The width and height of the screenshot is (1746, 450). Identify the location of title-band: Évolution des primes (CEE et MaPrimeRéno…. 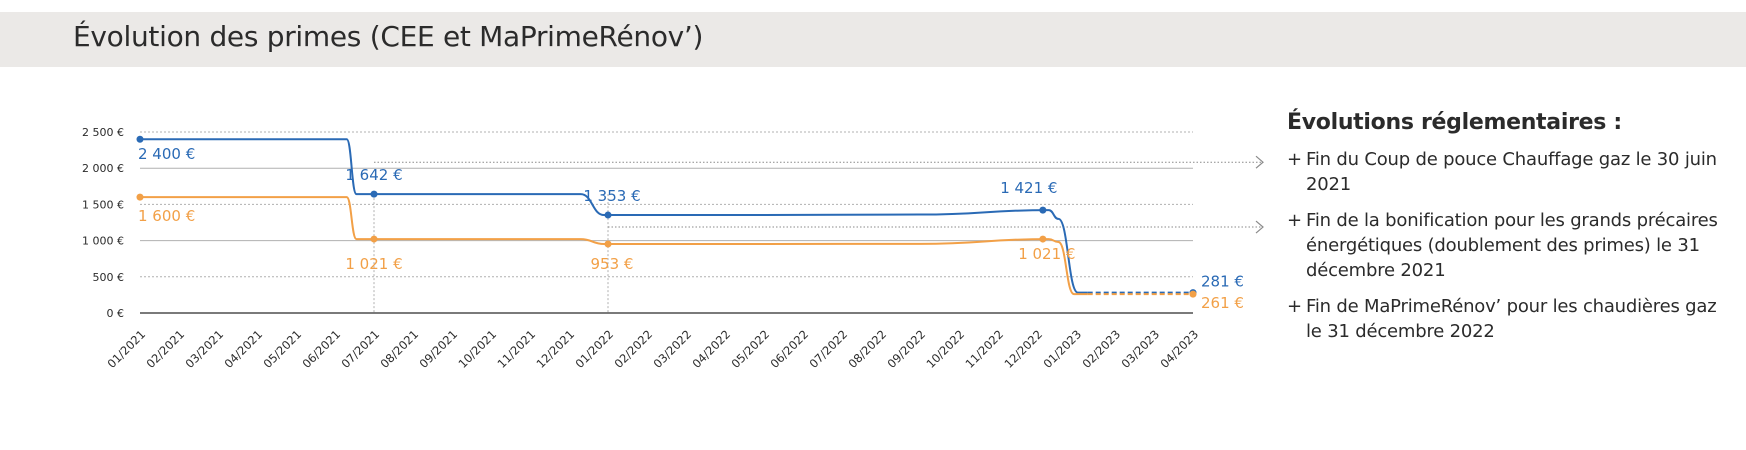
(873, 39).